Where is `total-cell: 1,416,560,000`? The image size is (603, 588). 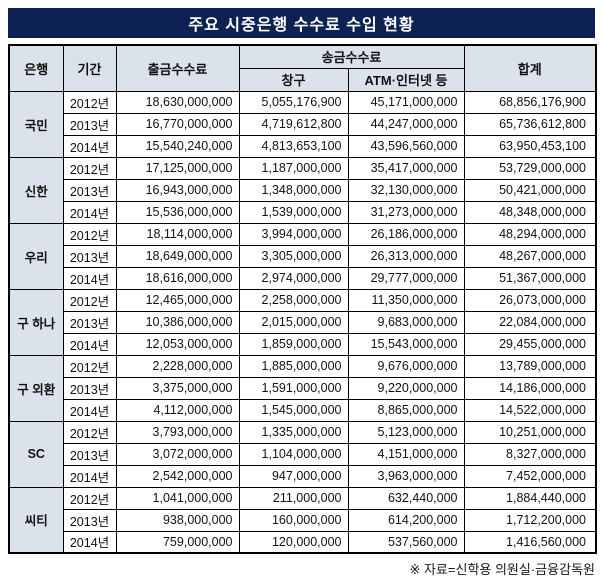
total-cell: 1,416,560,000 is located at coordinates (530, 542).